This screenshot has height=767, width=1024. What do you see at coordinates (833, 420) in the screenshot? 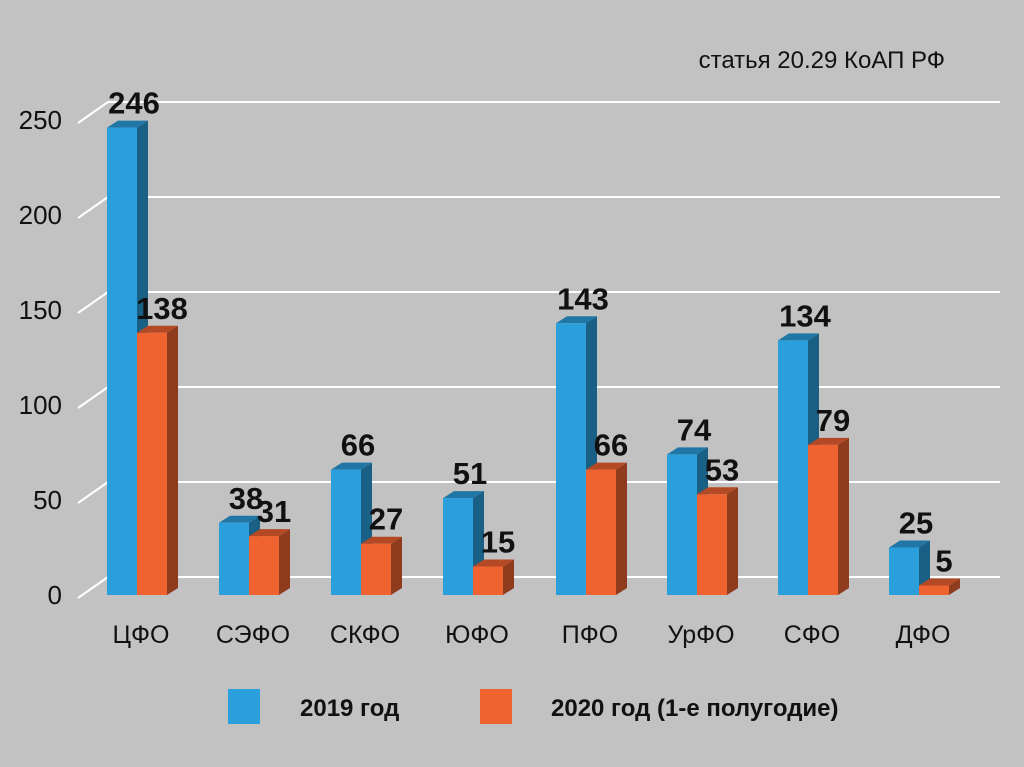
I see `data-label: 79` at bounding box center [833, 420].